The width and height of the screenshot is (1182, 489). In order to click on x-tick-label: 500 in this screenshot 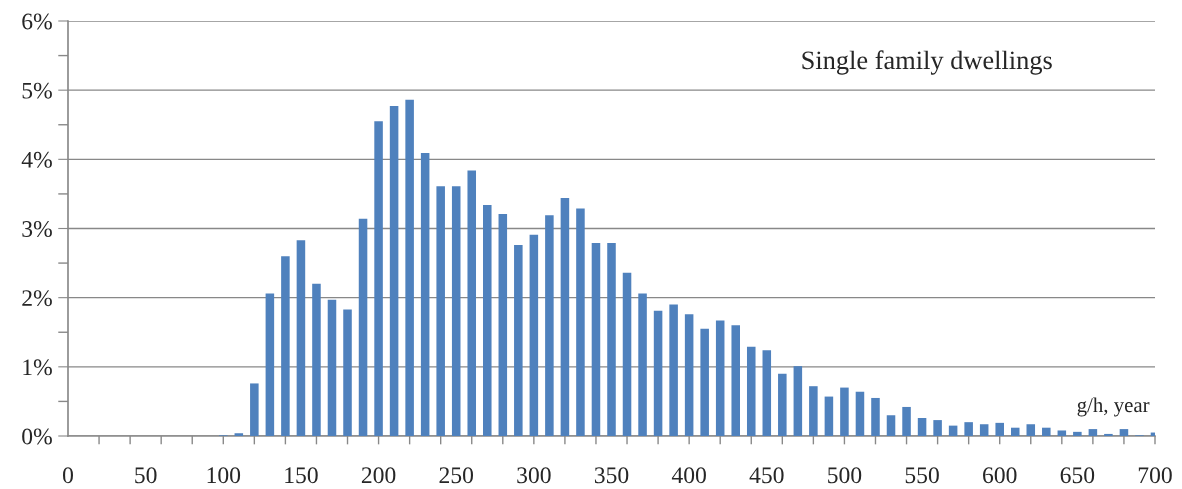, I will do `click(845, 475)`.